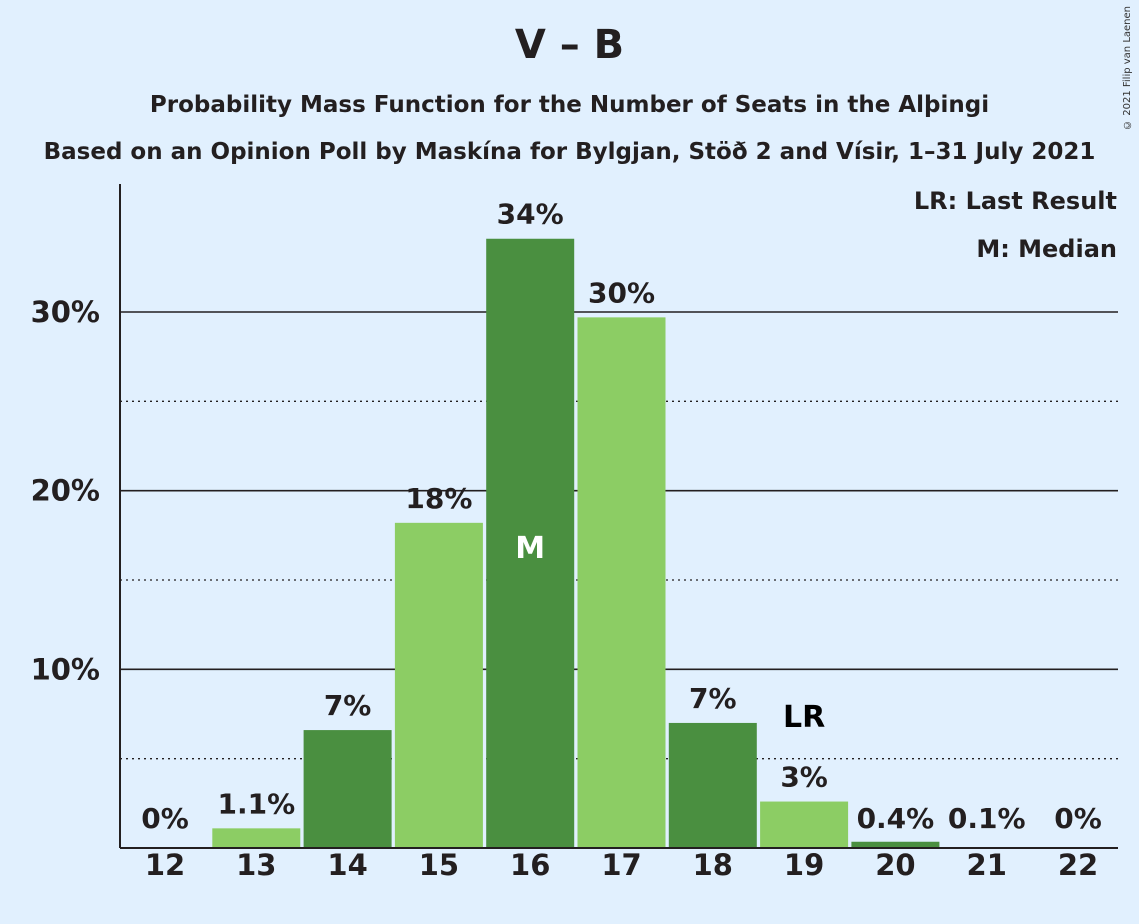 This screenshot has height=924, width=1139. What do you see at coordinates (804, 777) in the screenshot?
I see `data-label: 3%` at bounding box center [804, 777].